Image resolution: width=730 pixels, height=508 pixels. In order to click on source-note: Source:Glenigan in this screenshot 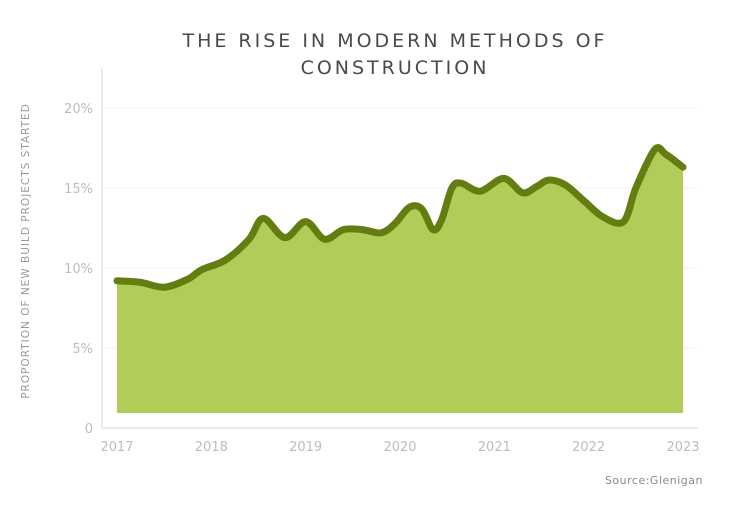, I will do `click(653, 480)`.